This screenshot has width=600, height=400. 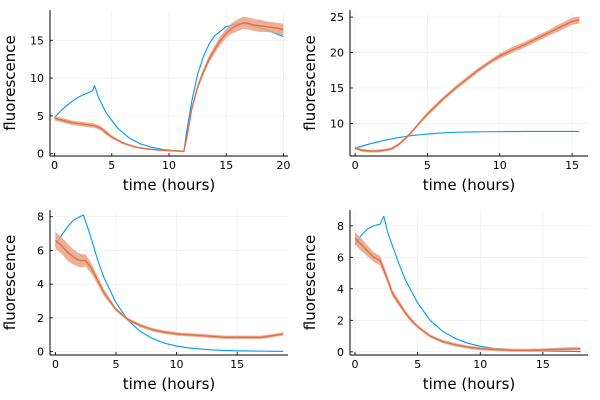 What do you see at coordinates (337, 53) in the screenshot?
I see `y-tick-label: 20` at bounding box center [337, 53].